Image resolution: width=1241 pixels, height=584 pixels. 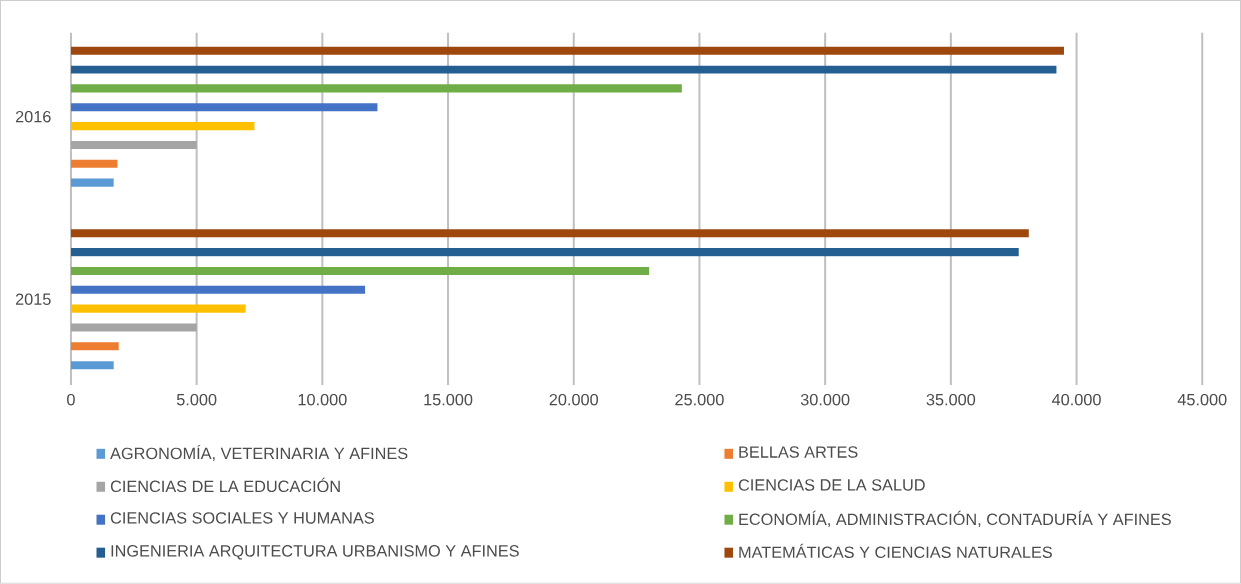 I want to click on legend-label: CIENCIAS SOCIALES Y HUMANAS, so click(x=242, y=518).